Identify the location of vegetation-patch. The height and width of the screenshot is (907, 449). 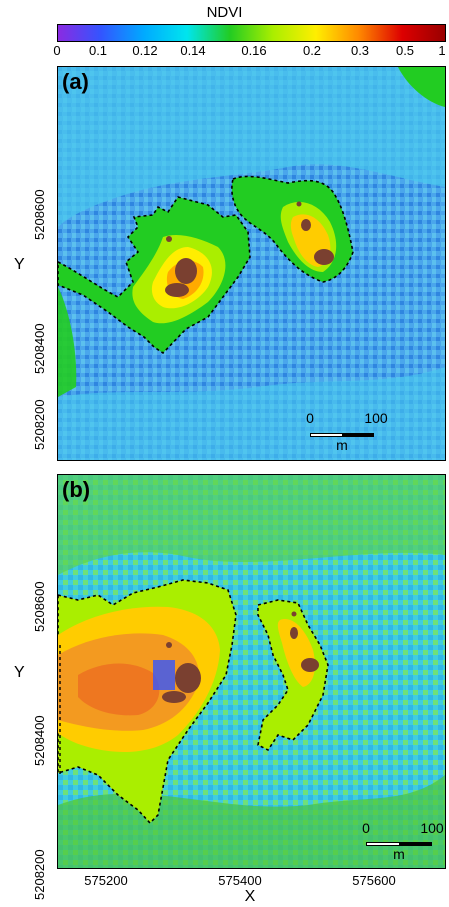
(421, 87).